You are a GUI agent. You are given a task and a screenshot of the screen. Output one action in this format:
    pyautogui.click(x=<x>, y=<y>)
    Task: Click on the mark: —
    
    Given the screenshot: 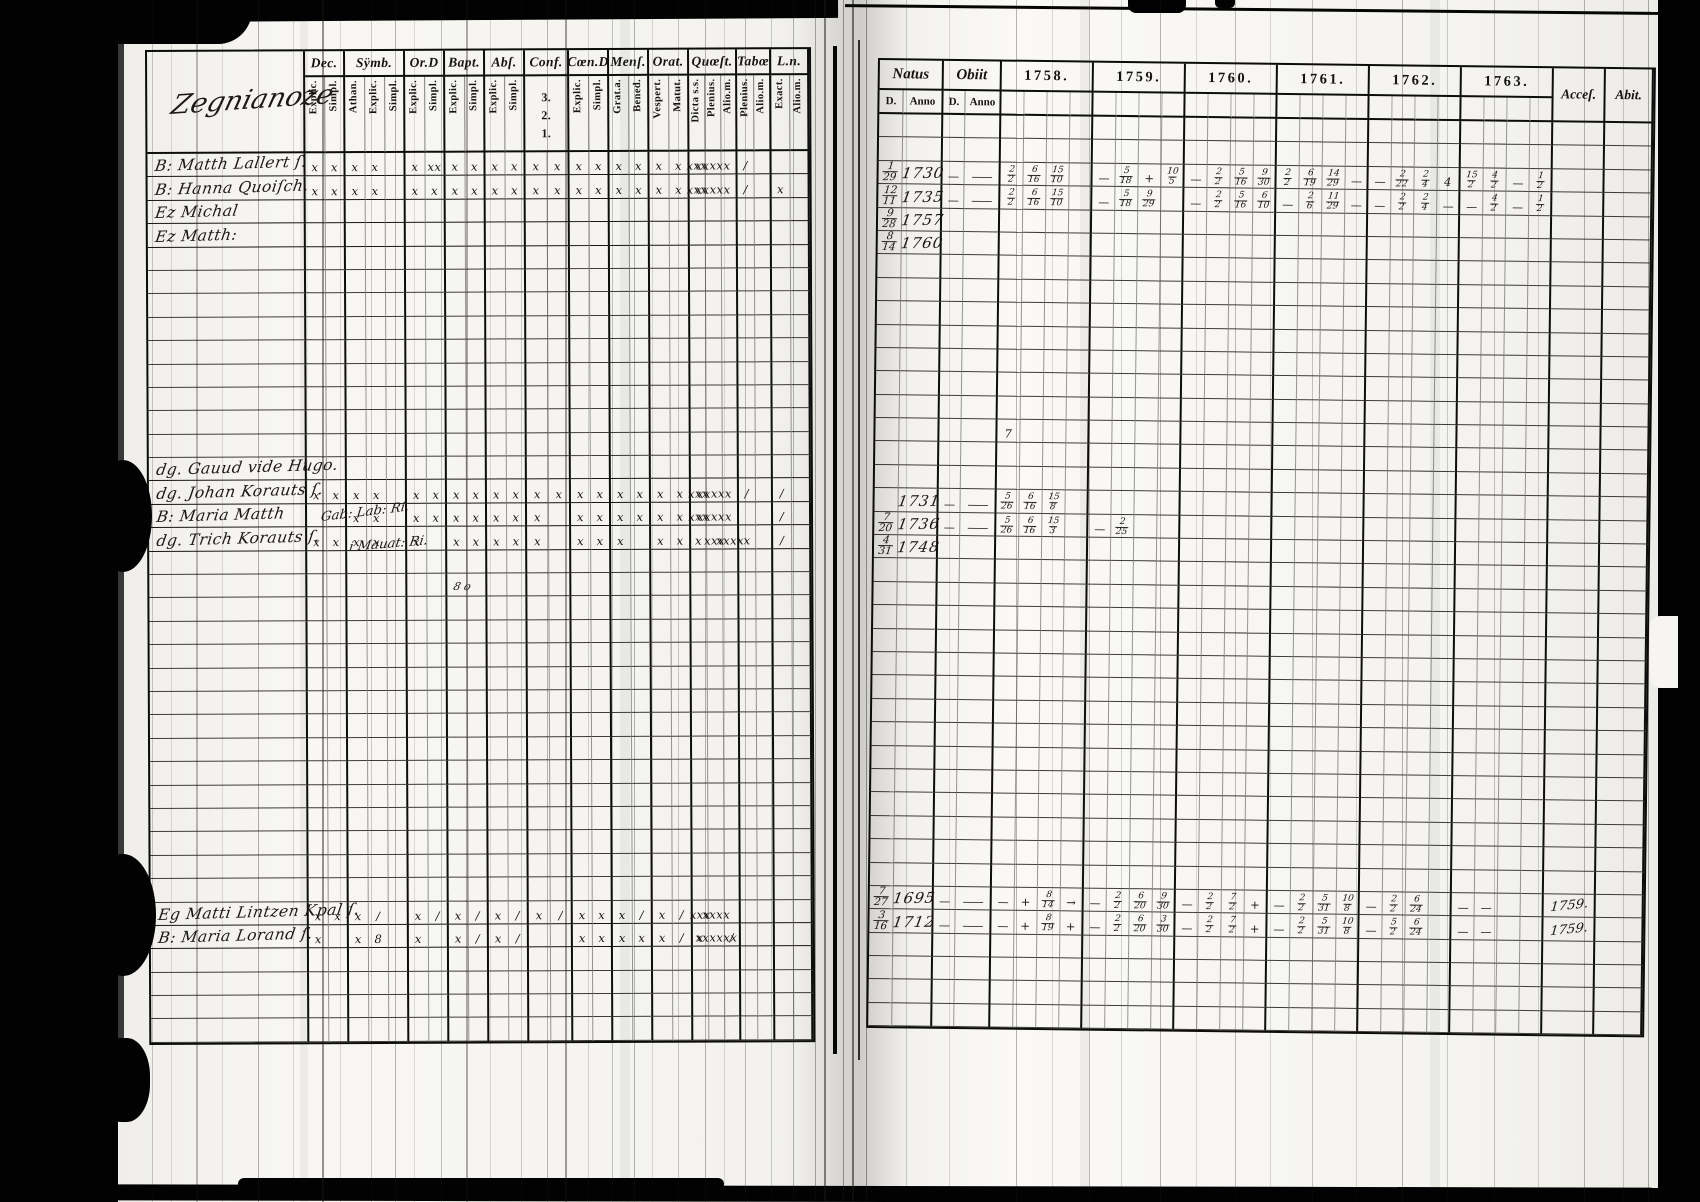 What is the action you would take?
    pyautogui.click(x=1094, y=927)
    